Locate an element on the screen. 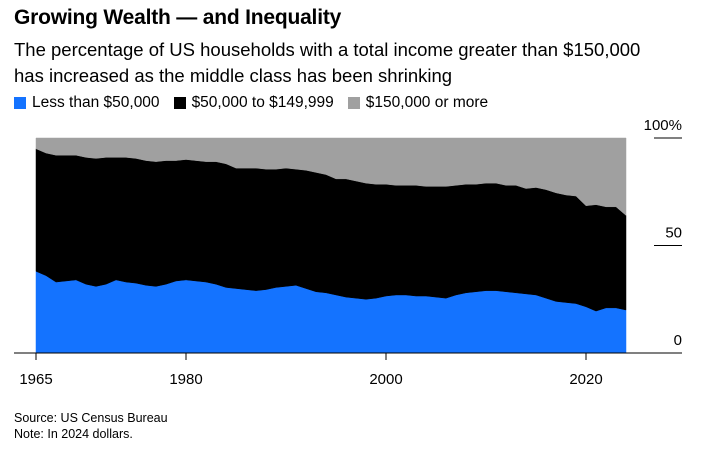 The width and height of the screenshot is (709, 453). legend-item-middle: $50,000 to $149,999 is located at coordinates (253, 103).